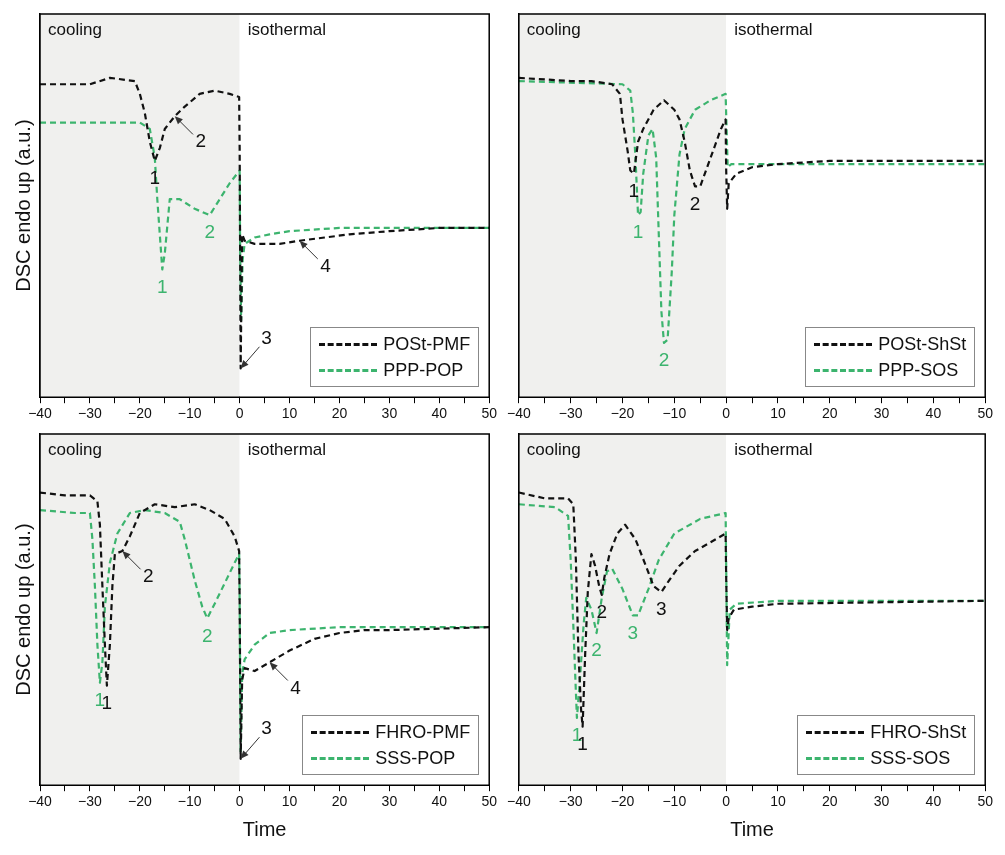  What do you see at coordinates (922, 345) in the screenshot?
I see `legend-label: POSt-ShSt` at bounding box center [922, 345].